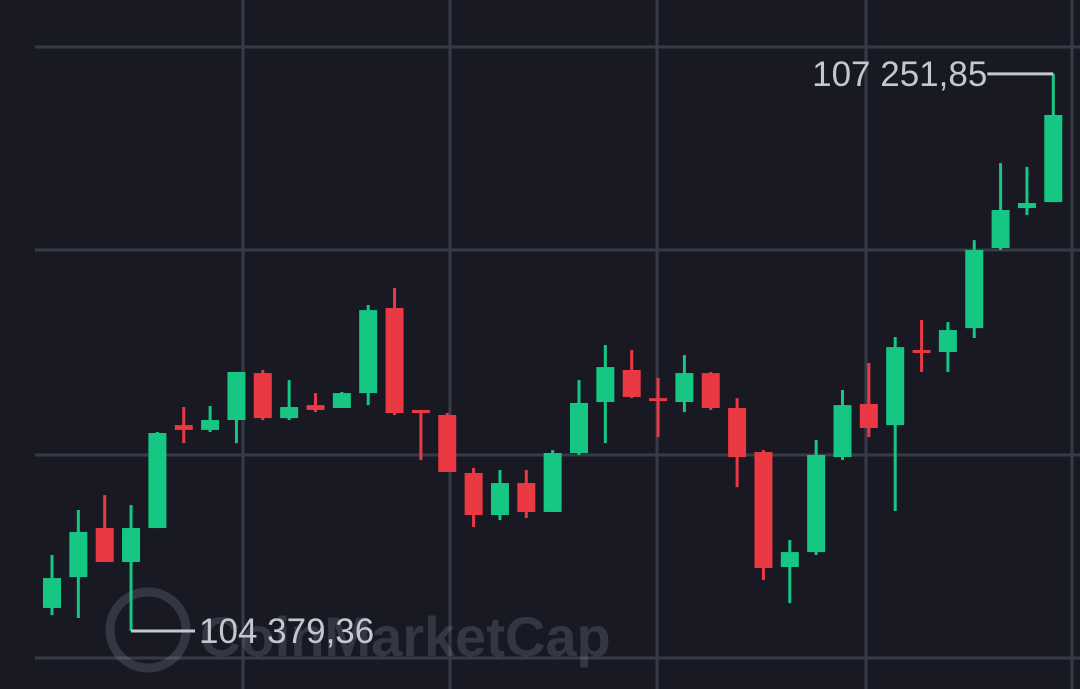  Describe the element at coordinates (286, 631) in the screenshot. I see `annotation-label: 104 379,36` at that location.